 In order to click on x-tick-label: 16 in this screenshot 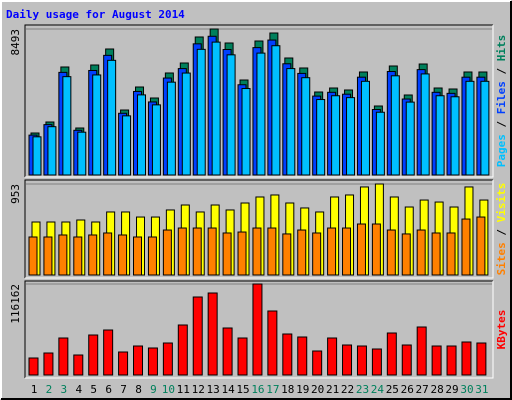, I will do `click(257, 389)`.